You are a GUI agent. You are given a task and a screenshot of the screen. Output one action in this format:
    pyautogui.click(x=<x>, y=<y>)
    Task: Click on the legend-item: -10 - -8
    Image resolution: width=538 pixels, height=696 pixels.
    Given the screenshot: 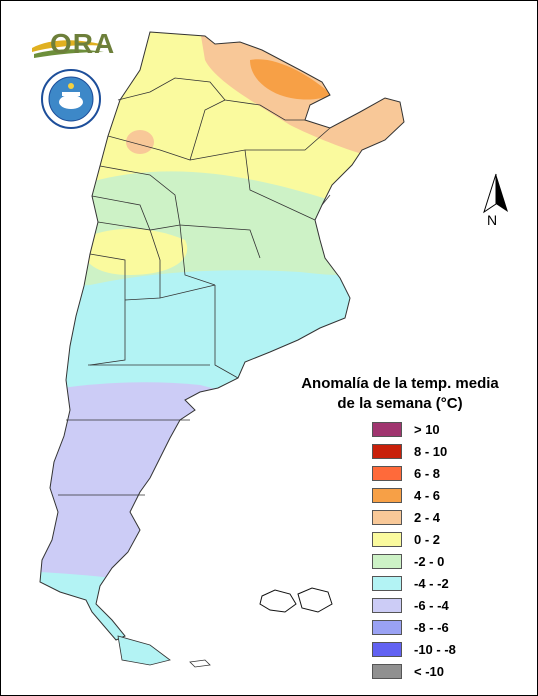 What is the action you would take?
    pyautogui.click(x=414, y=649)
    